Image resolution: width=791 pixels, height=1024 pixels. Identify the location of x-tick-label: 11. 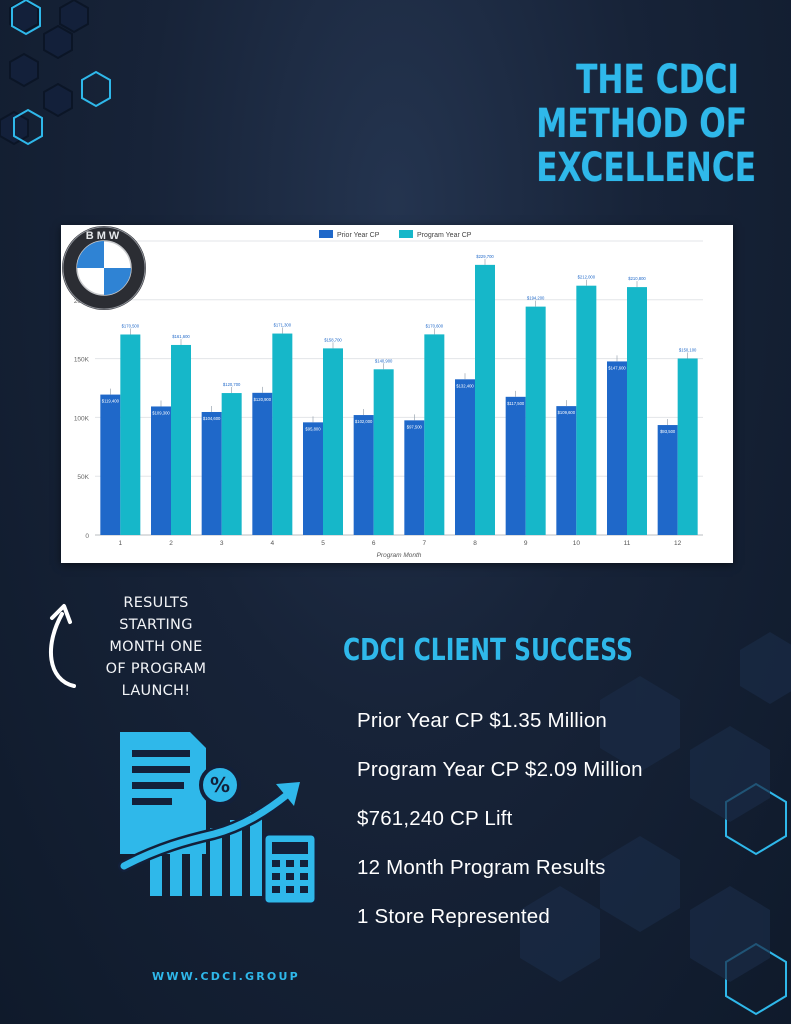
(627, 543).